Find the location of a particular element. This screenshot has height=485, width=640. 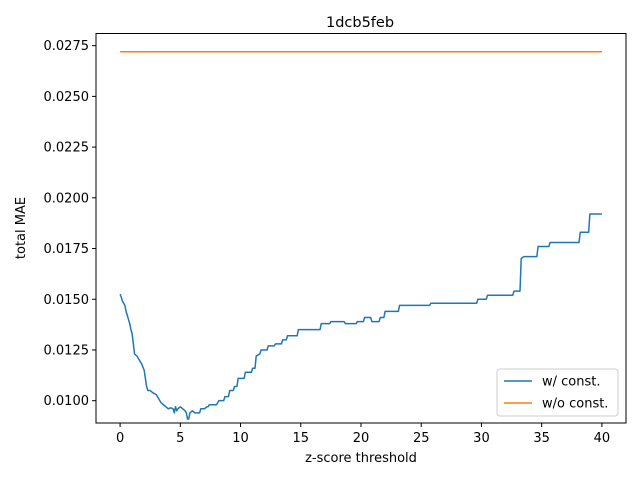

x-tick-label: 40 is located at coordinates (602, 438).